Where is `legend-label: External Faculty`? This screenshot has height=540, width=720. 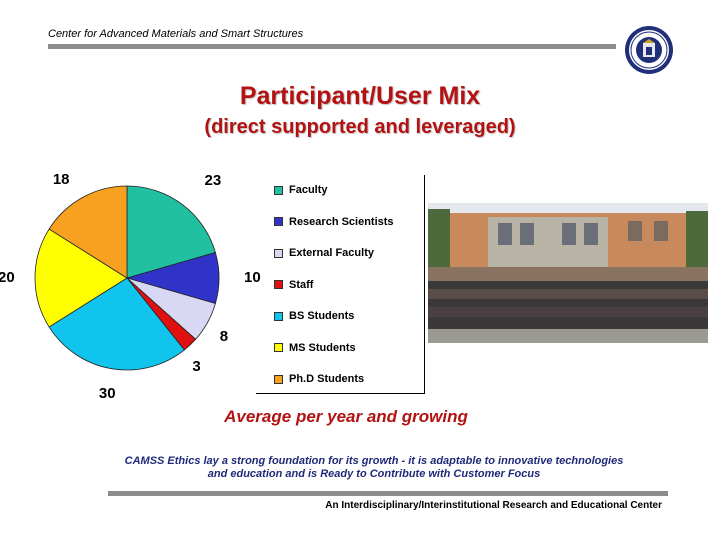
legend-label: External Faculty is located at coordinates (331, 253).